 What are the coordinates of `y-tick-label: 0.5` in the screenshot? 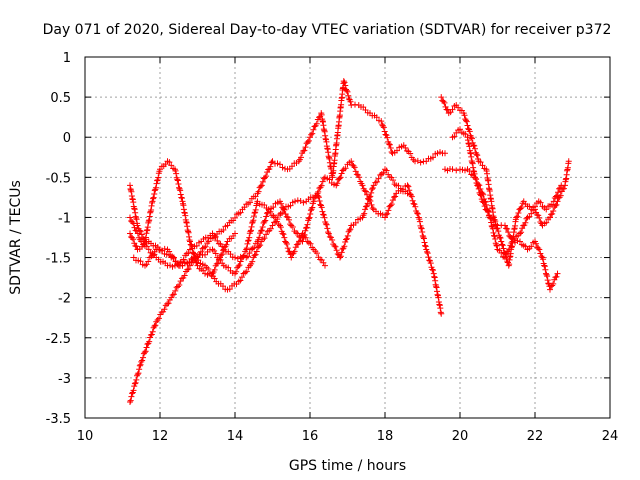 It's located at (60, 98).